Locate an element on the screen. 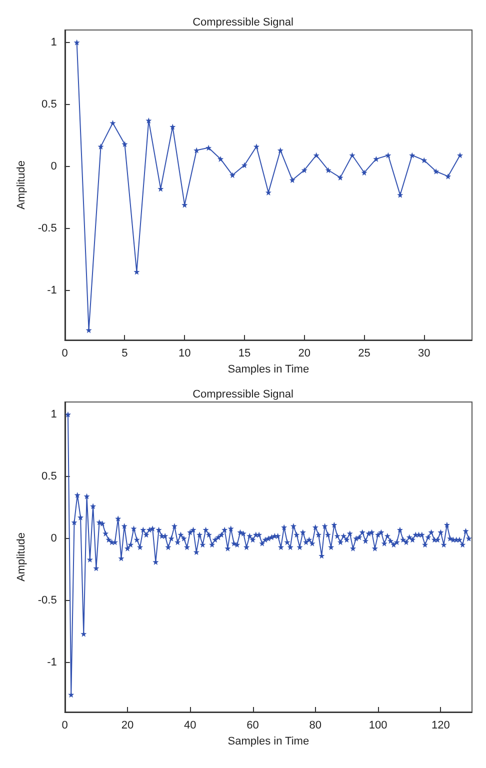 This screenshot has height=768, width=486. x-tick-label: 80 is located at coordinates (315, 726).